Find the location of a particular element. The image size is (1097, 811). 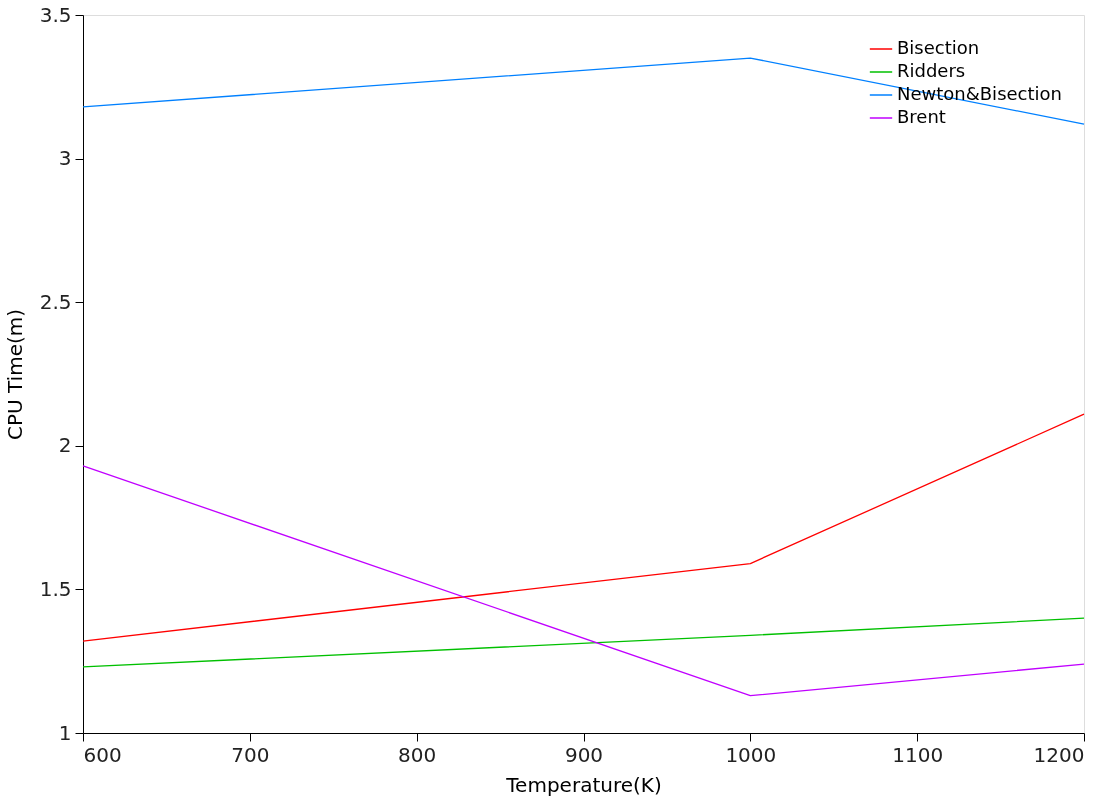

y-tick-label: 2 is located at coordinates (65, 445).